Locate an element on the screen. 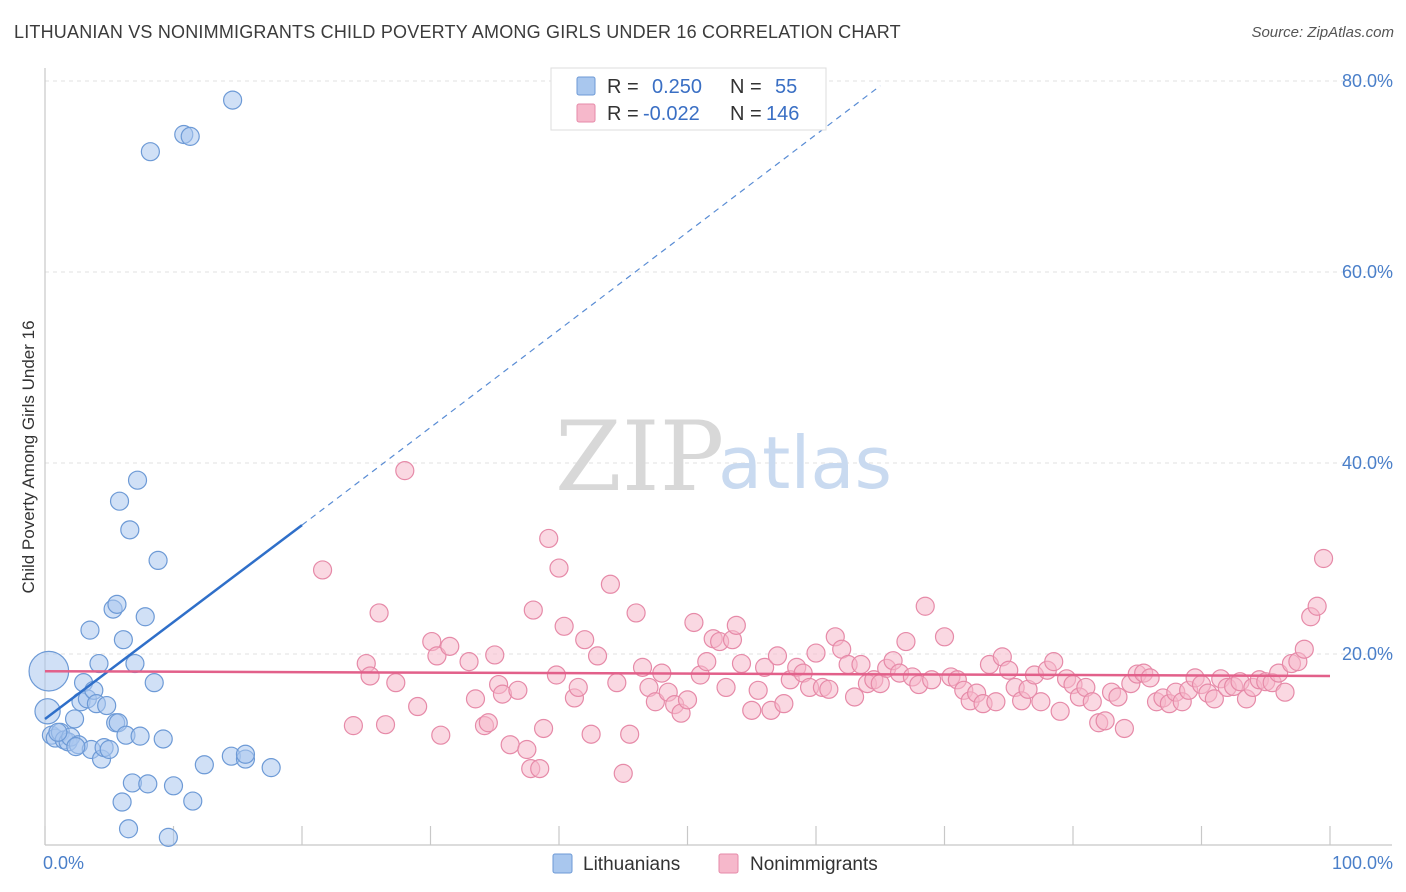  bottom-legend-nonimmigrants: Nonimmigrants is located at coordinates (814, 864).